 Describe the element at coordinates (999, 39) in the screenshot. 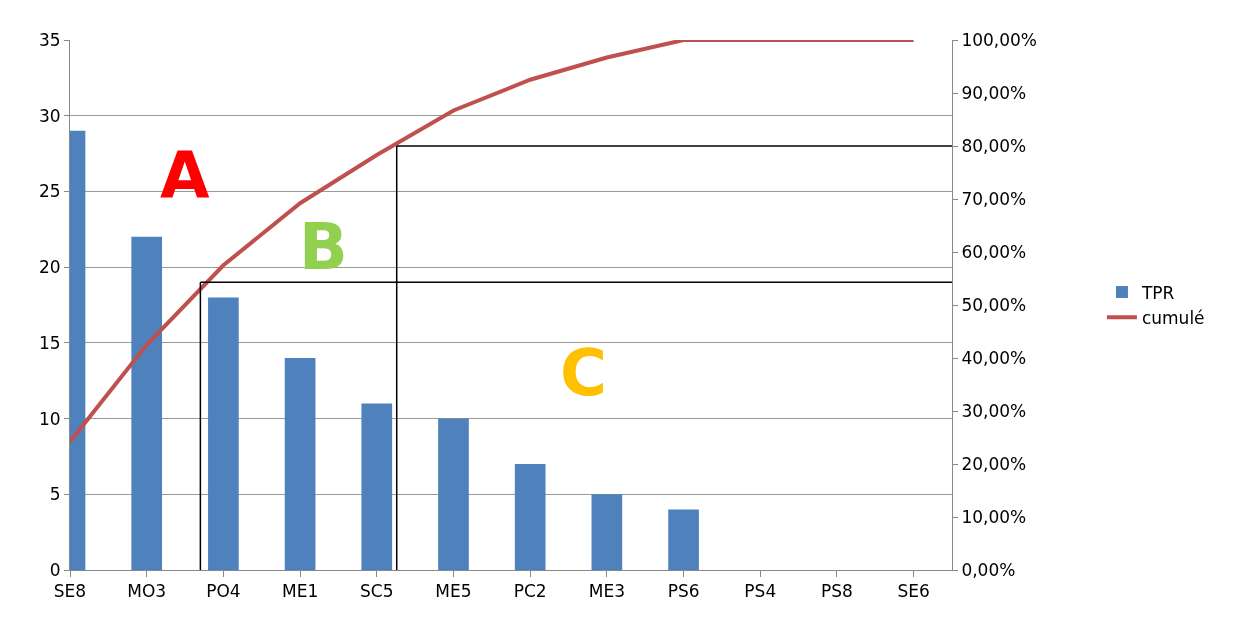

I see `y2-tick-label: 100,00%` at that location.